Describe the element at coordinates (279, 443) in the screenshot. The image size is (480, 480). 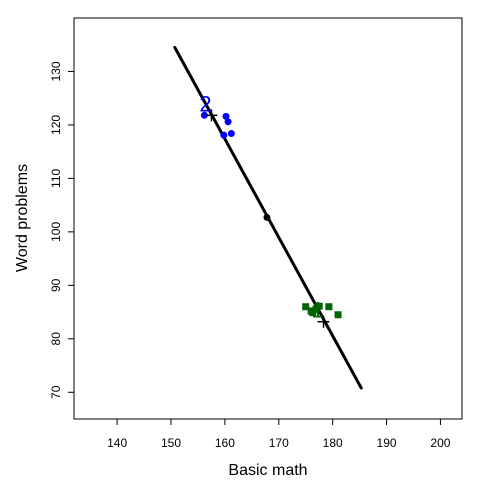
I see `x-tick-label: 170` at that location.